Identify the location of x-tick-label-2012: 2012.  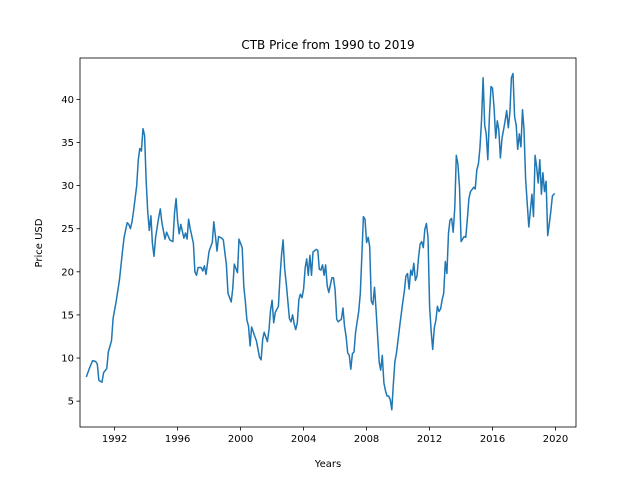
(429, 439).